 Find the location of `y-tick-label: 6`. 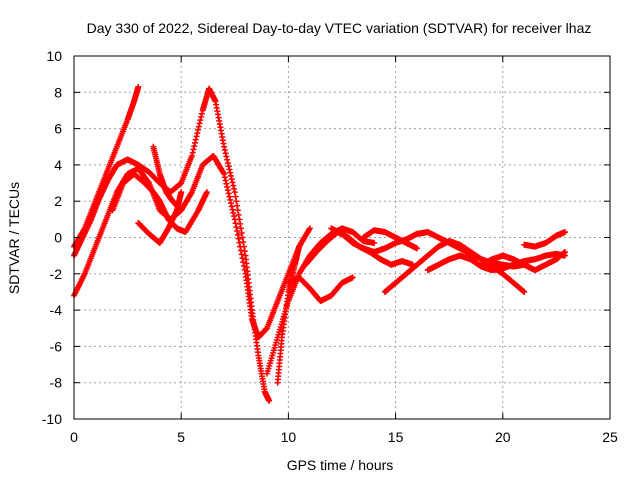

y-tick-label: 6 is located at coordinates (58, 129).